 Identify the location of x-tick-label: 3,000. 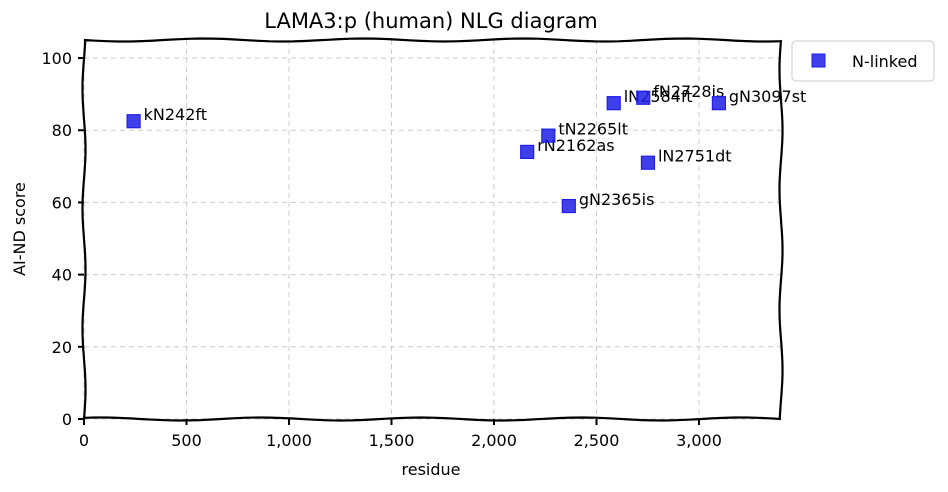
(699, 440).